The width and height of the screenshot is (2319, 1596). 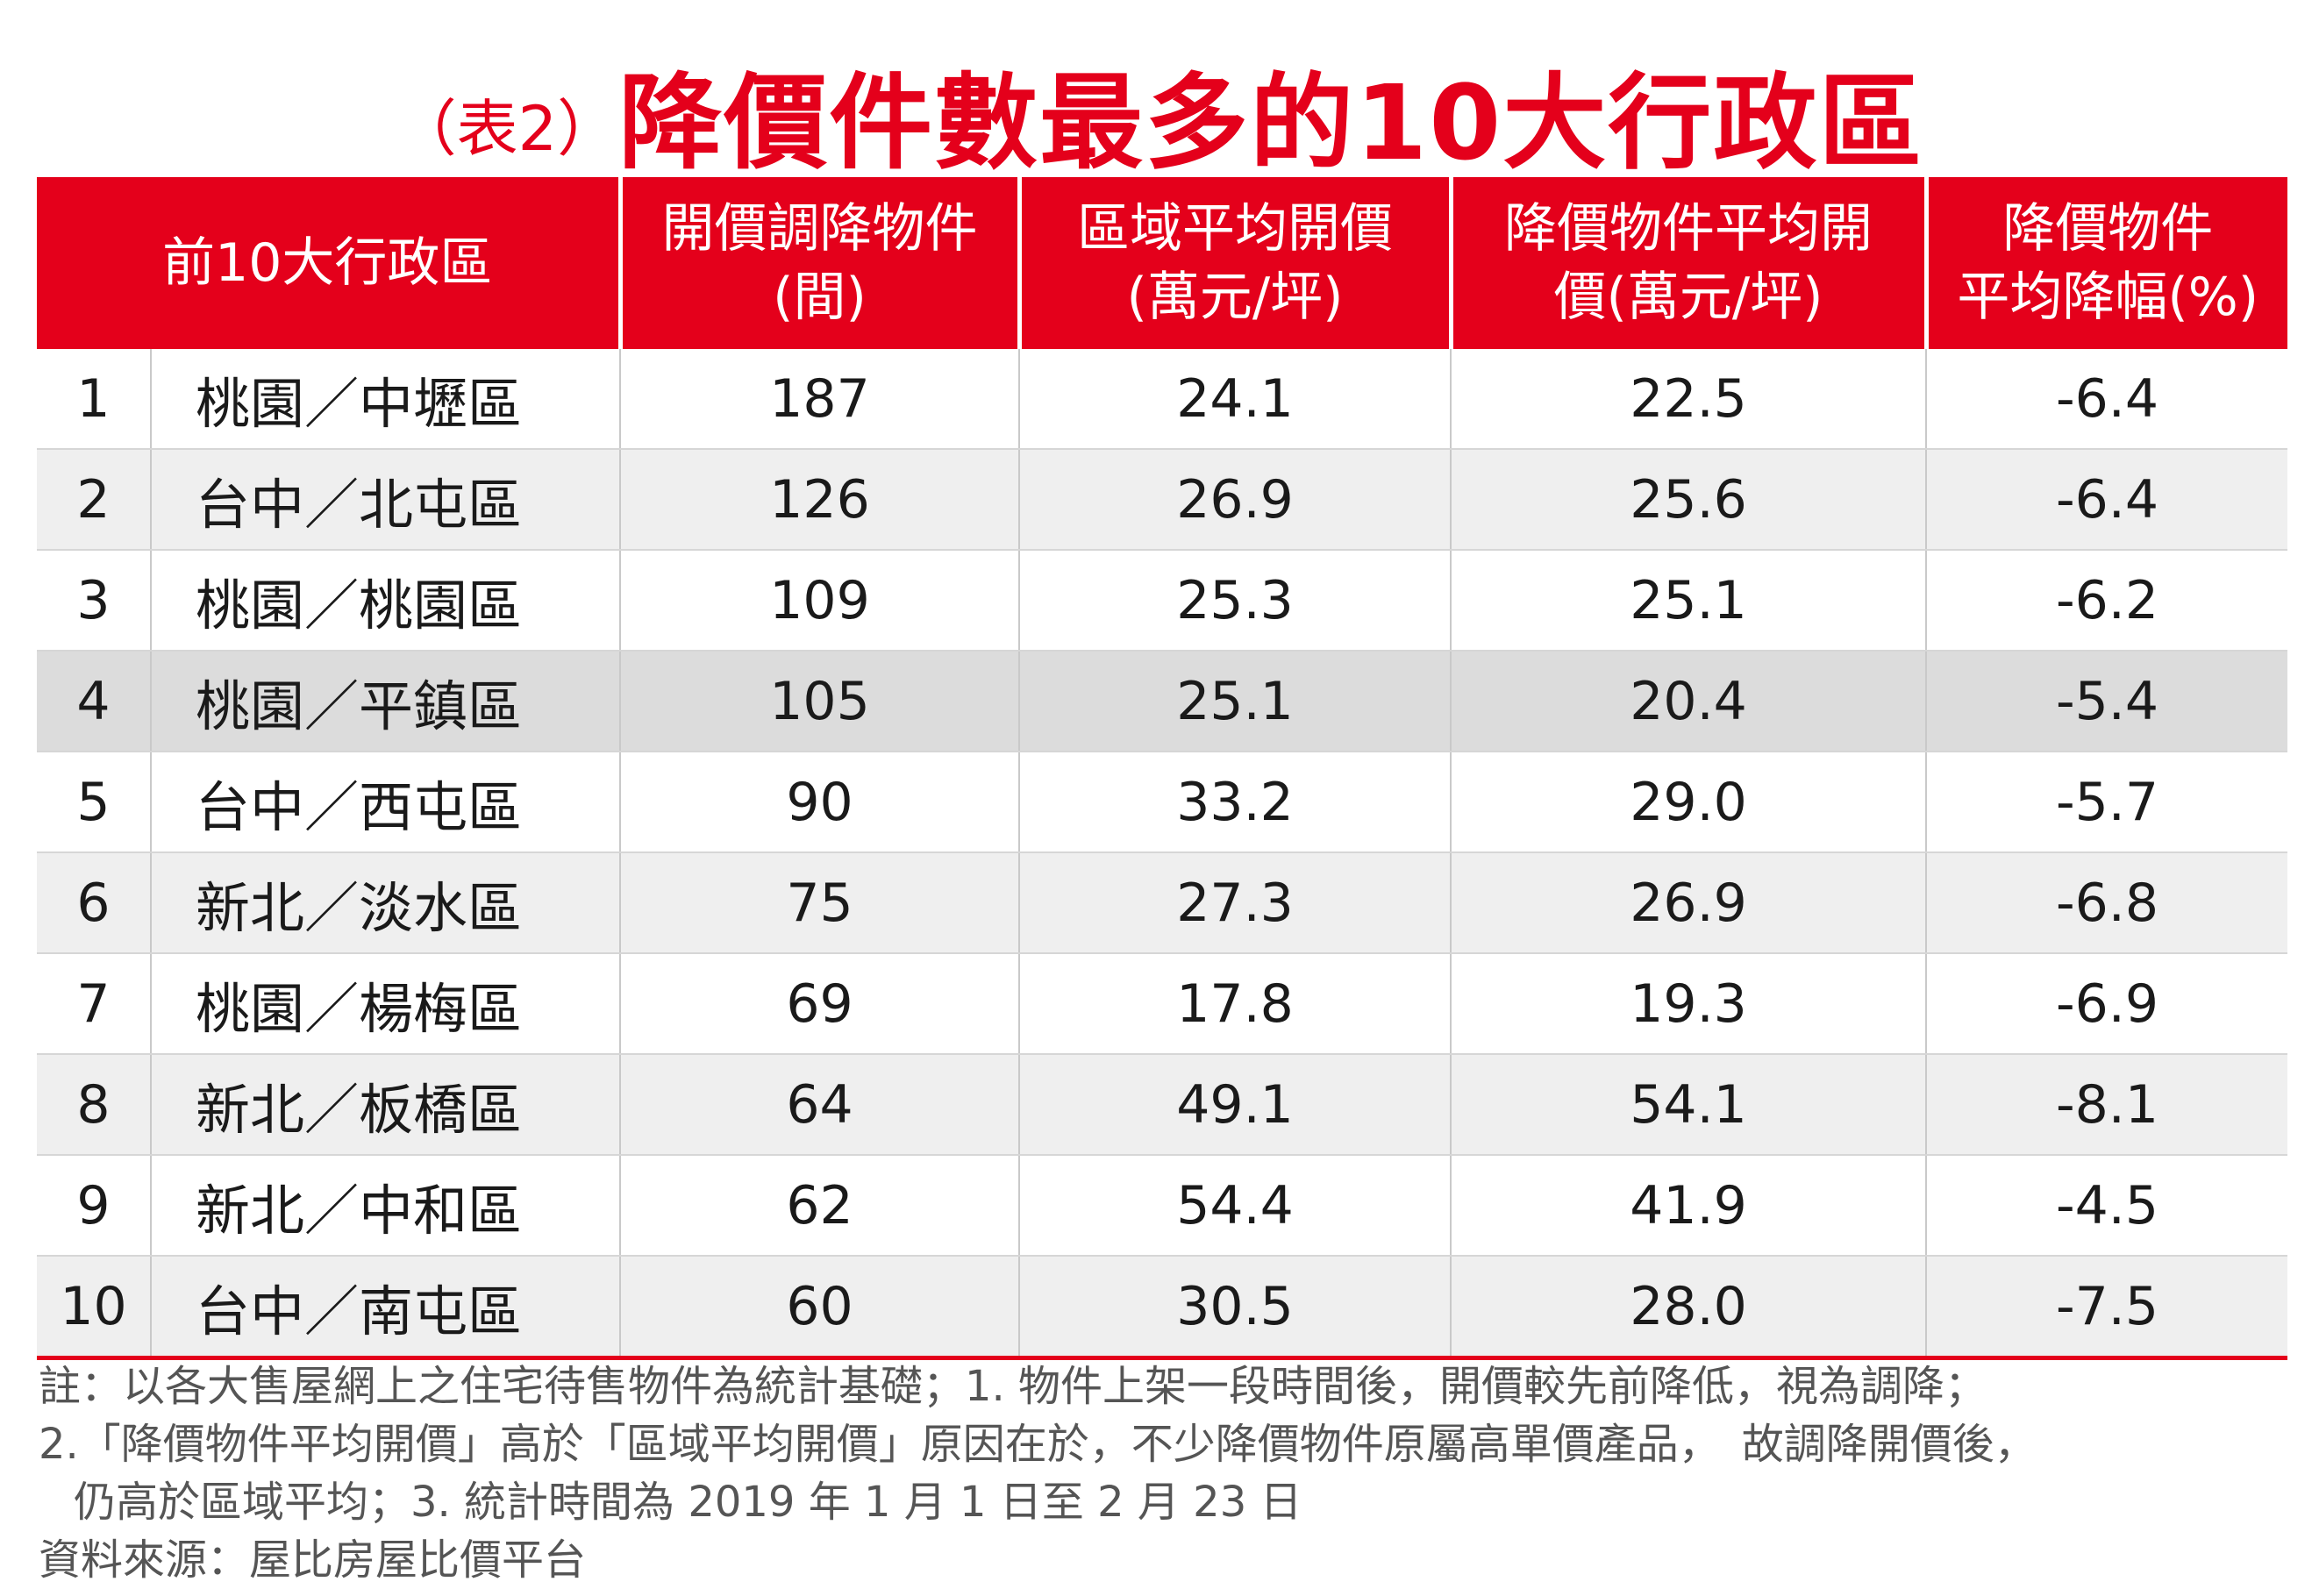 What do you see at coordinates (1688, 1004) in the screenshot?
I see `reduced-price-cell: 19.3` at bounding box center [1688, 1004].